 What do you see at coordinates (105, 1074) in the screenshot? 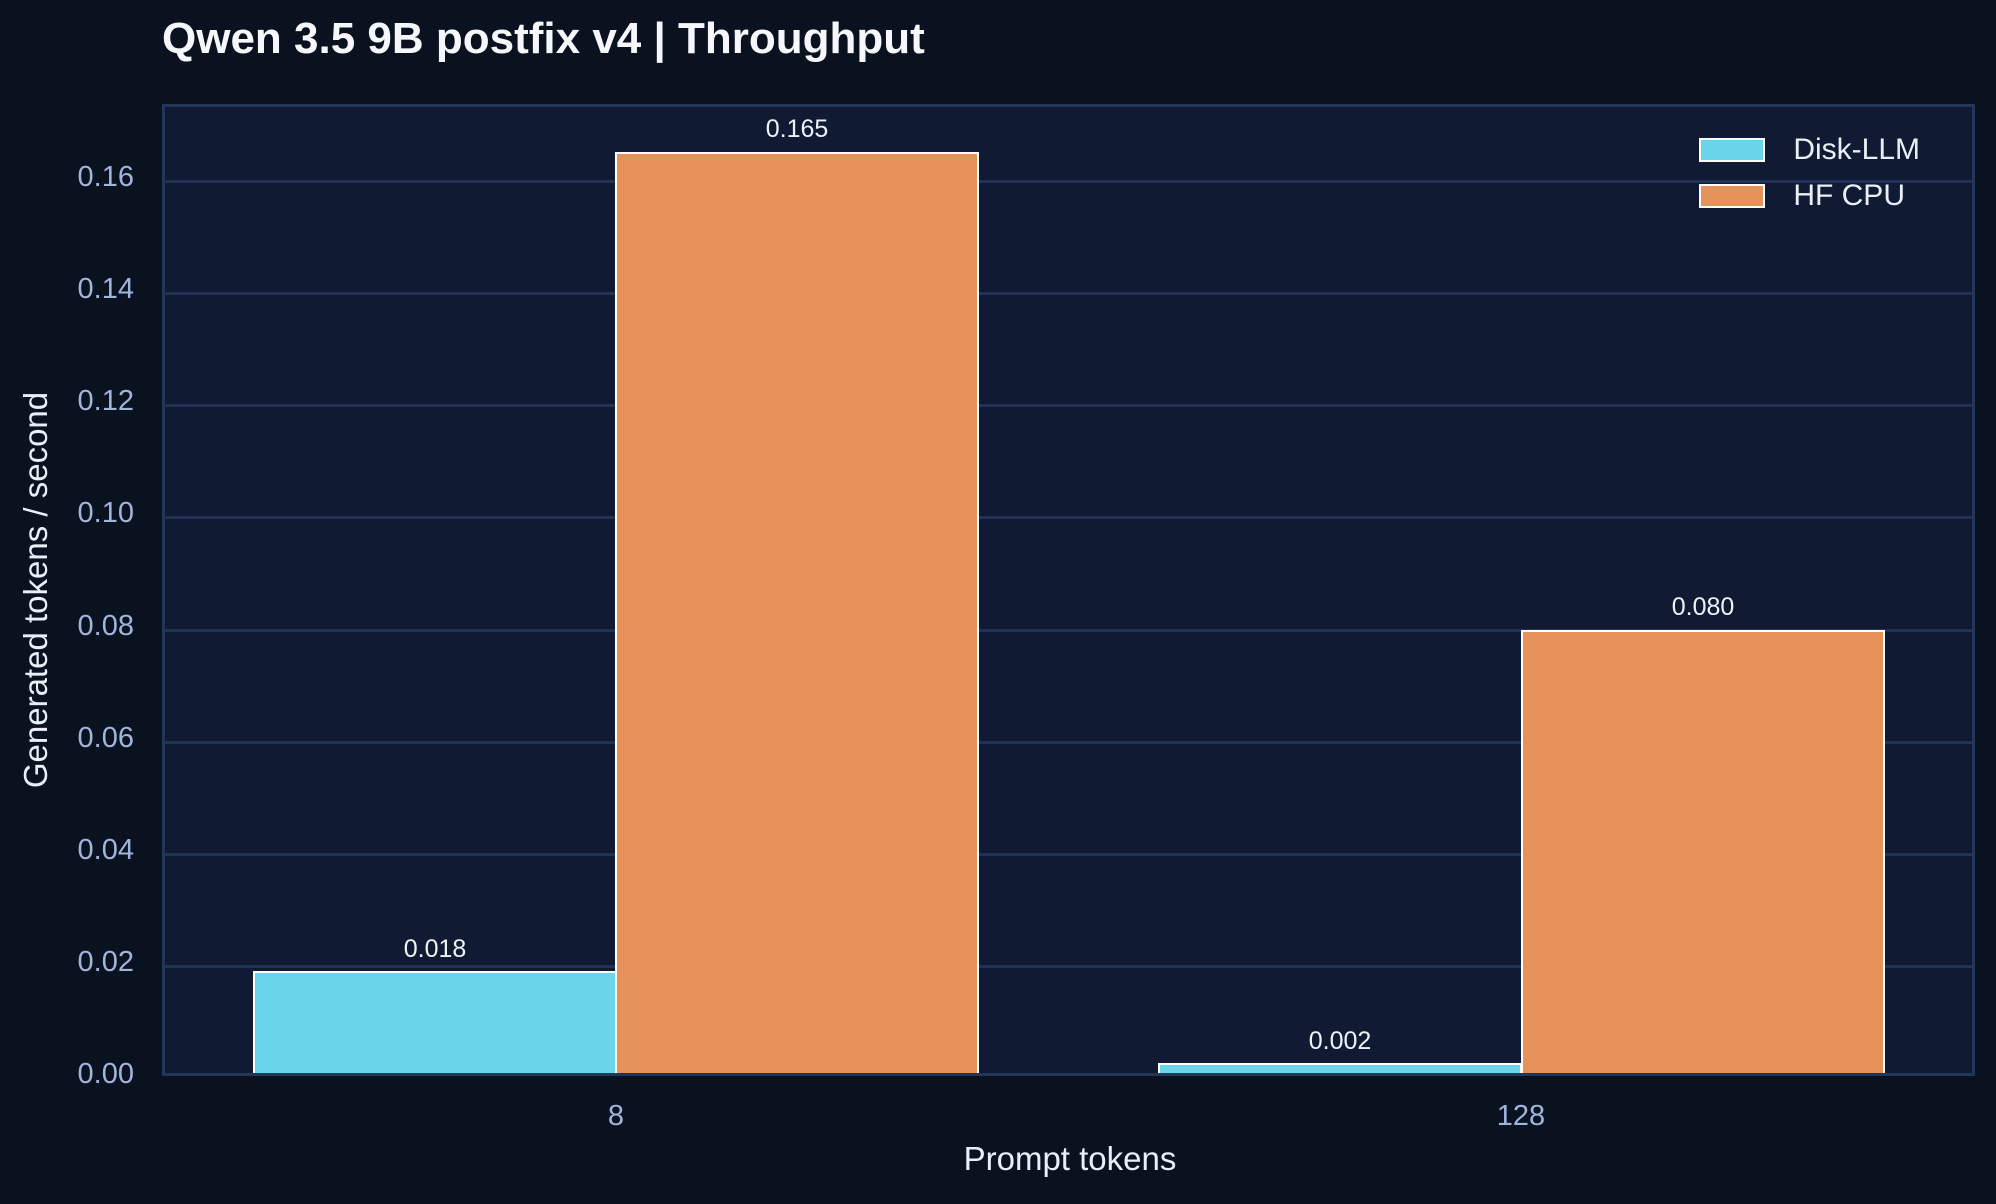
I see `y-tick: 0.00` at bounding box center [105, 1074].